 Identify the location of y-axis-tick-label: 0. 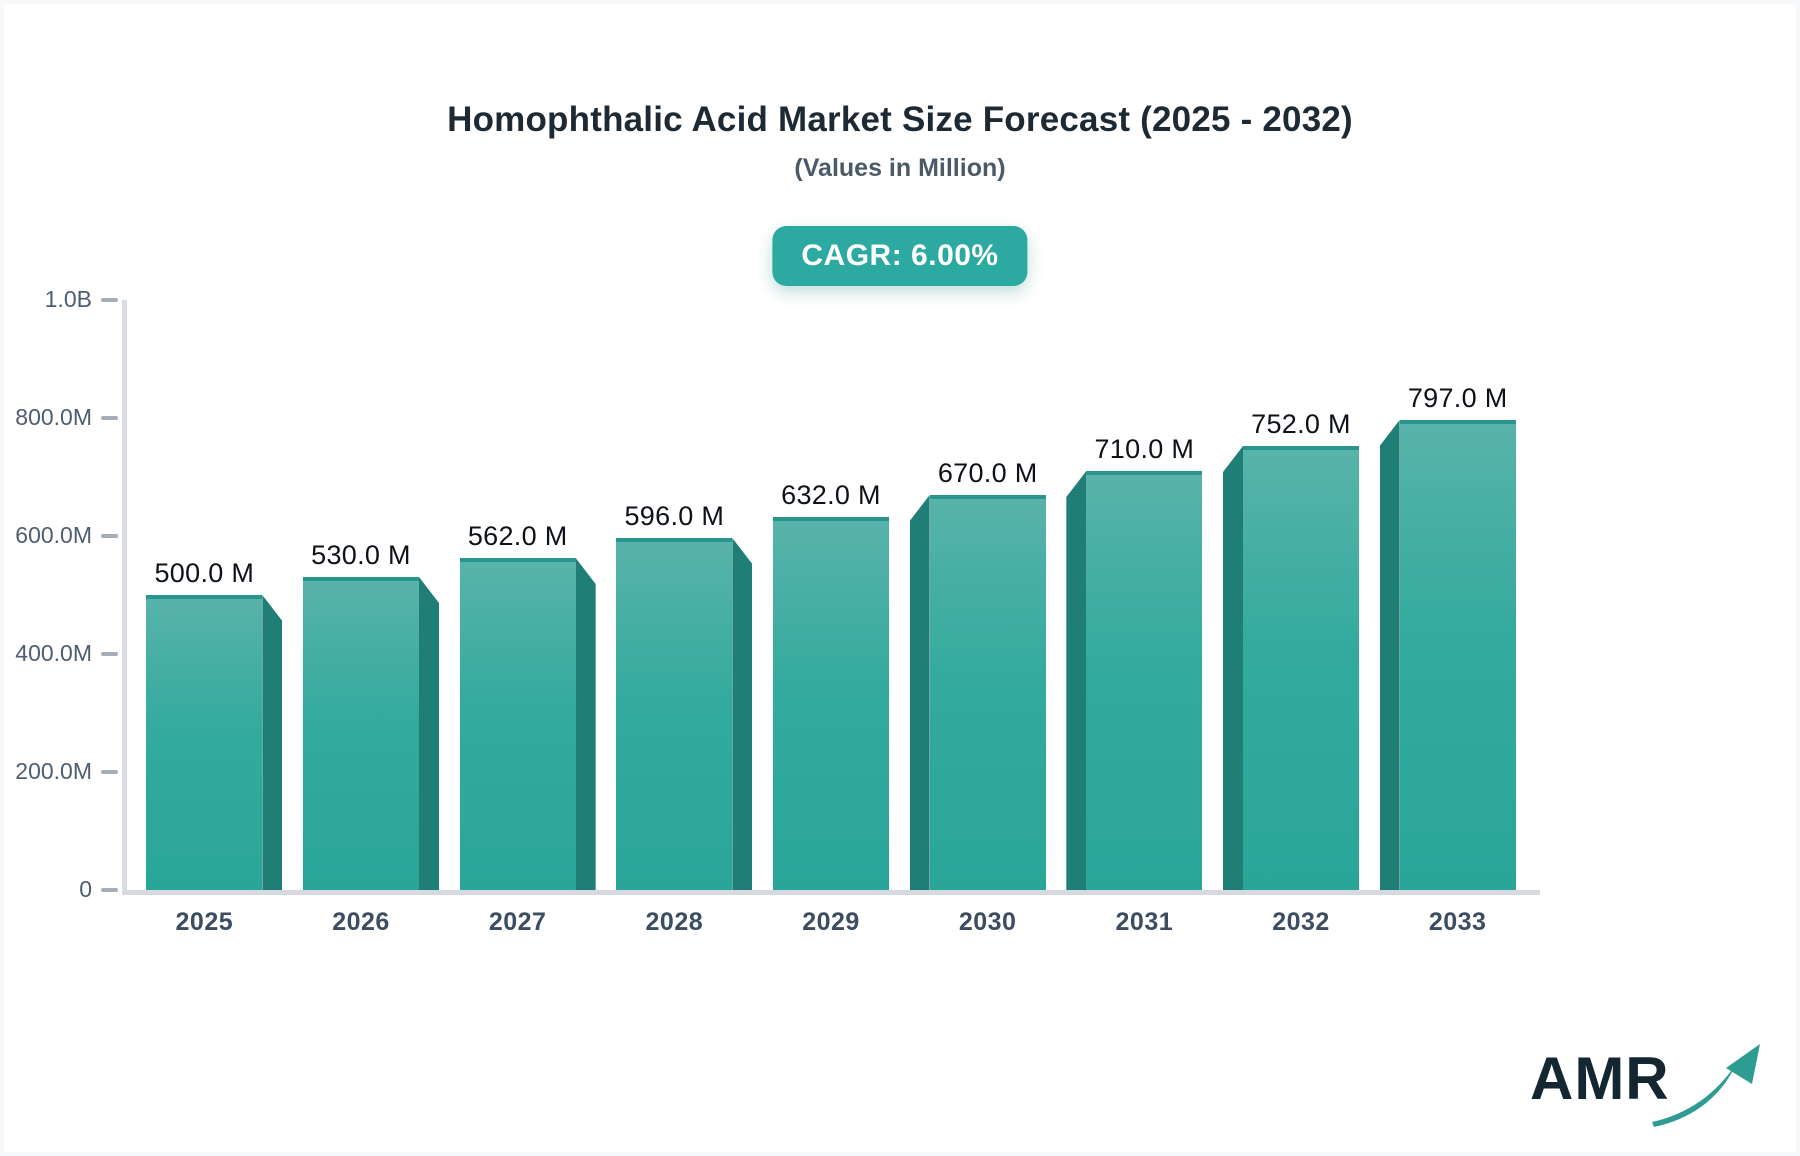
(85, 889).